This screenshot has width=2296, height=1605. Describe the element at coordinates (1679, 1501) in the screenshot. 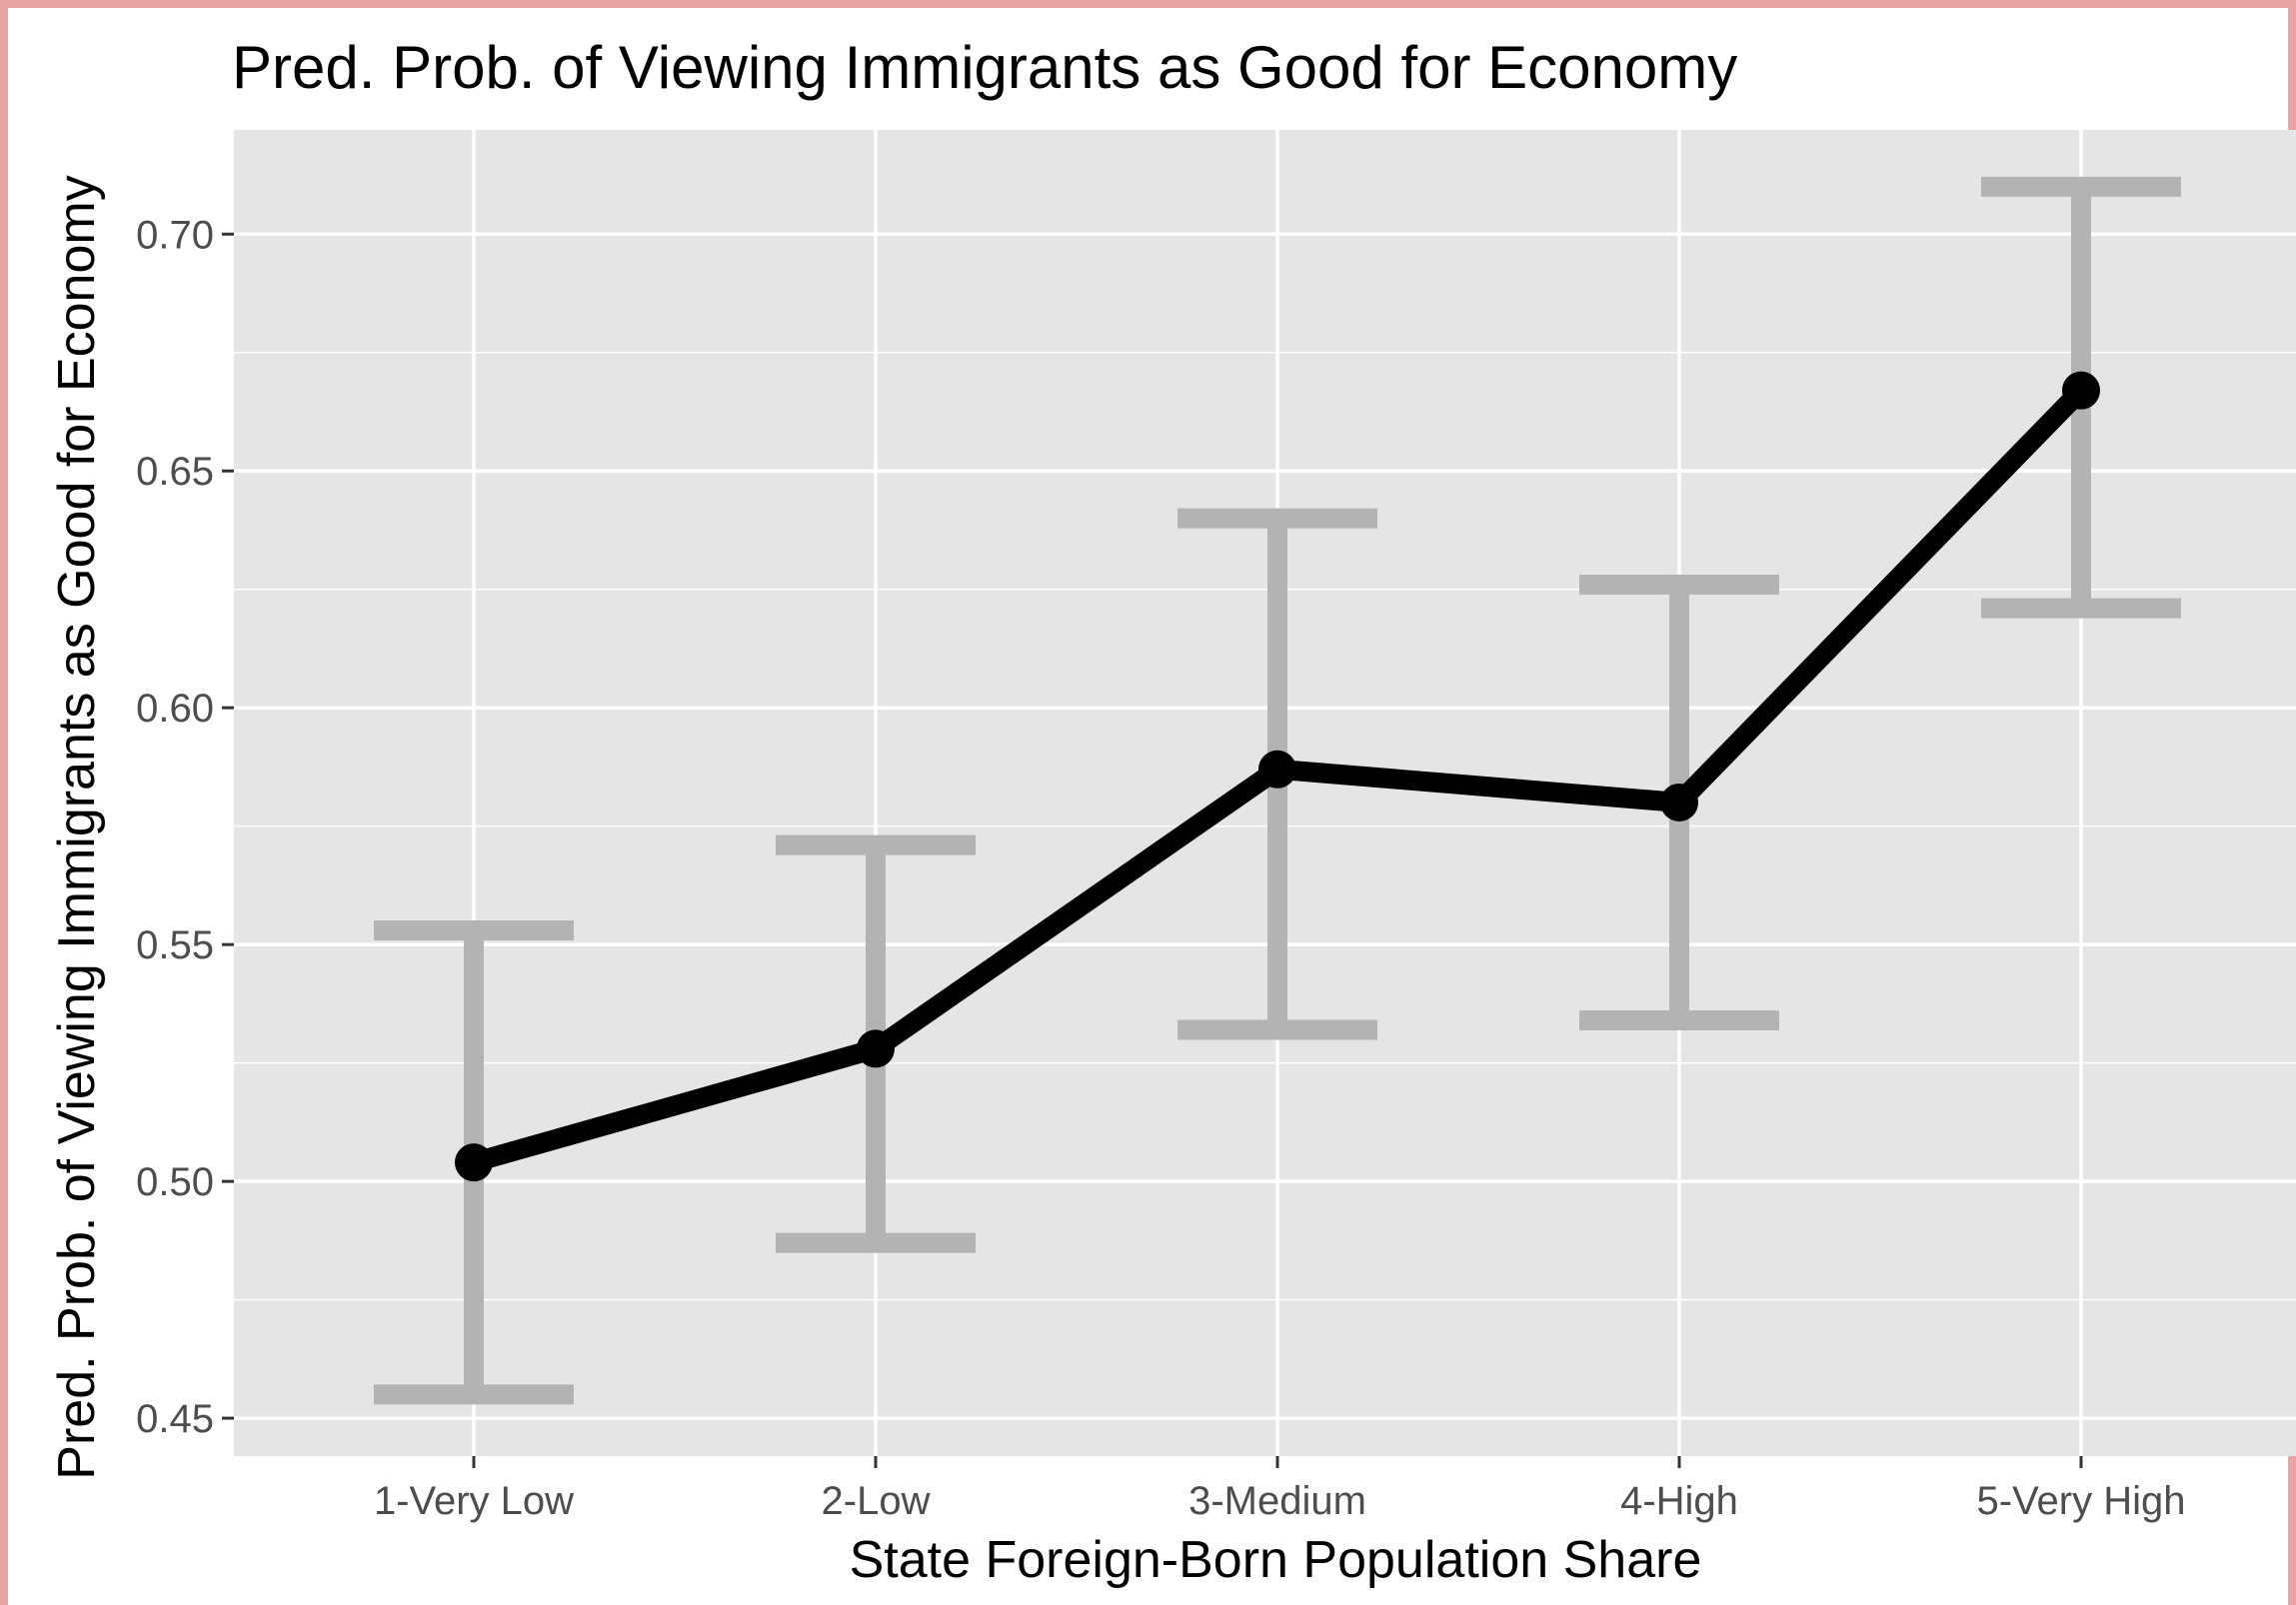

I see `x-tick-label: 4-High` at that location.